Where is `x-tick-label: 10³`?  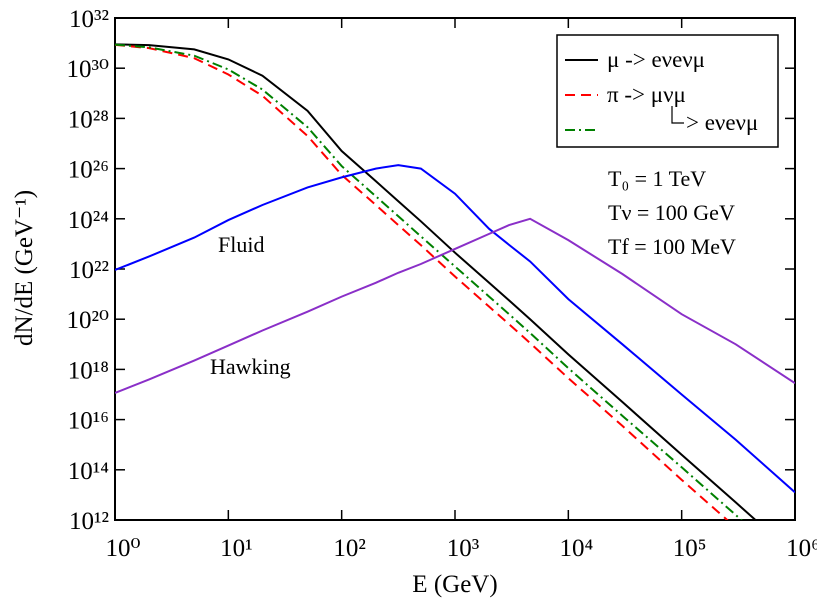
x-tick-label: 10³ is located at coordinates (463, 548).